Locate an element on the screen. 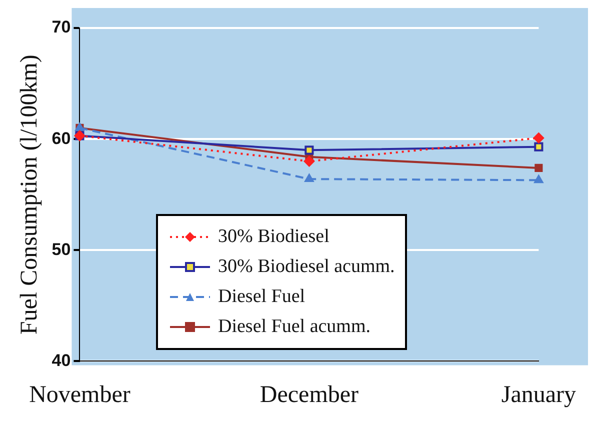  x-tick-label: November is located at coordinates (79, 395).